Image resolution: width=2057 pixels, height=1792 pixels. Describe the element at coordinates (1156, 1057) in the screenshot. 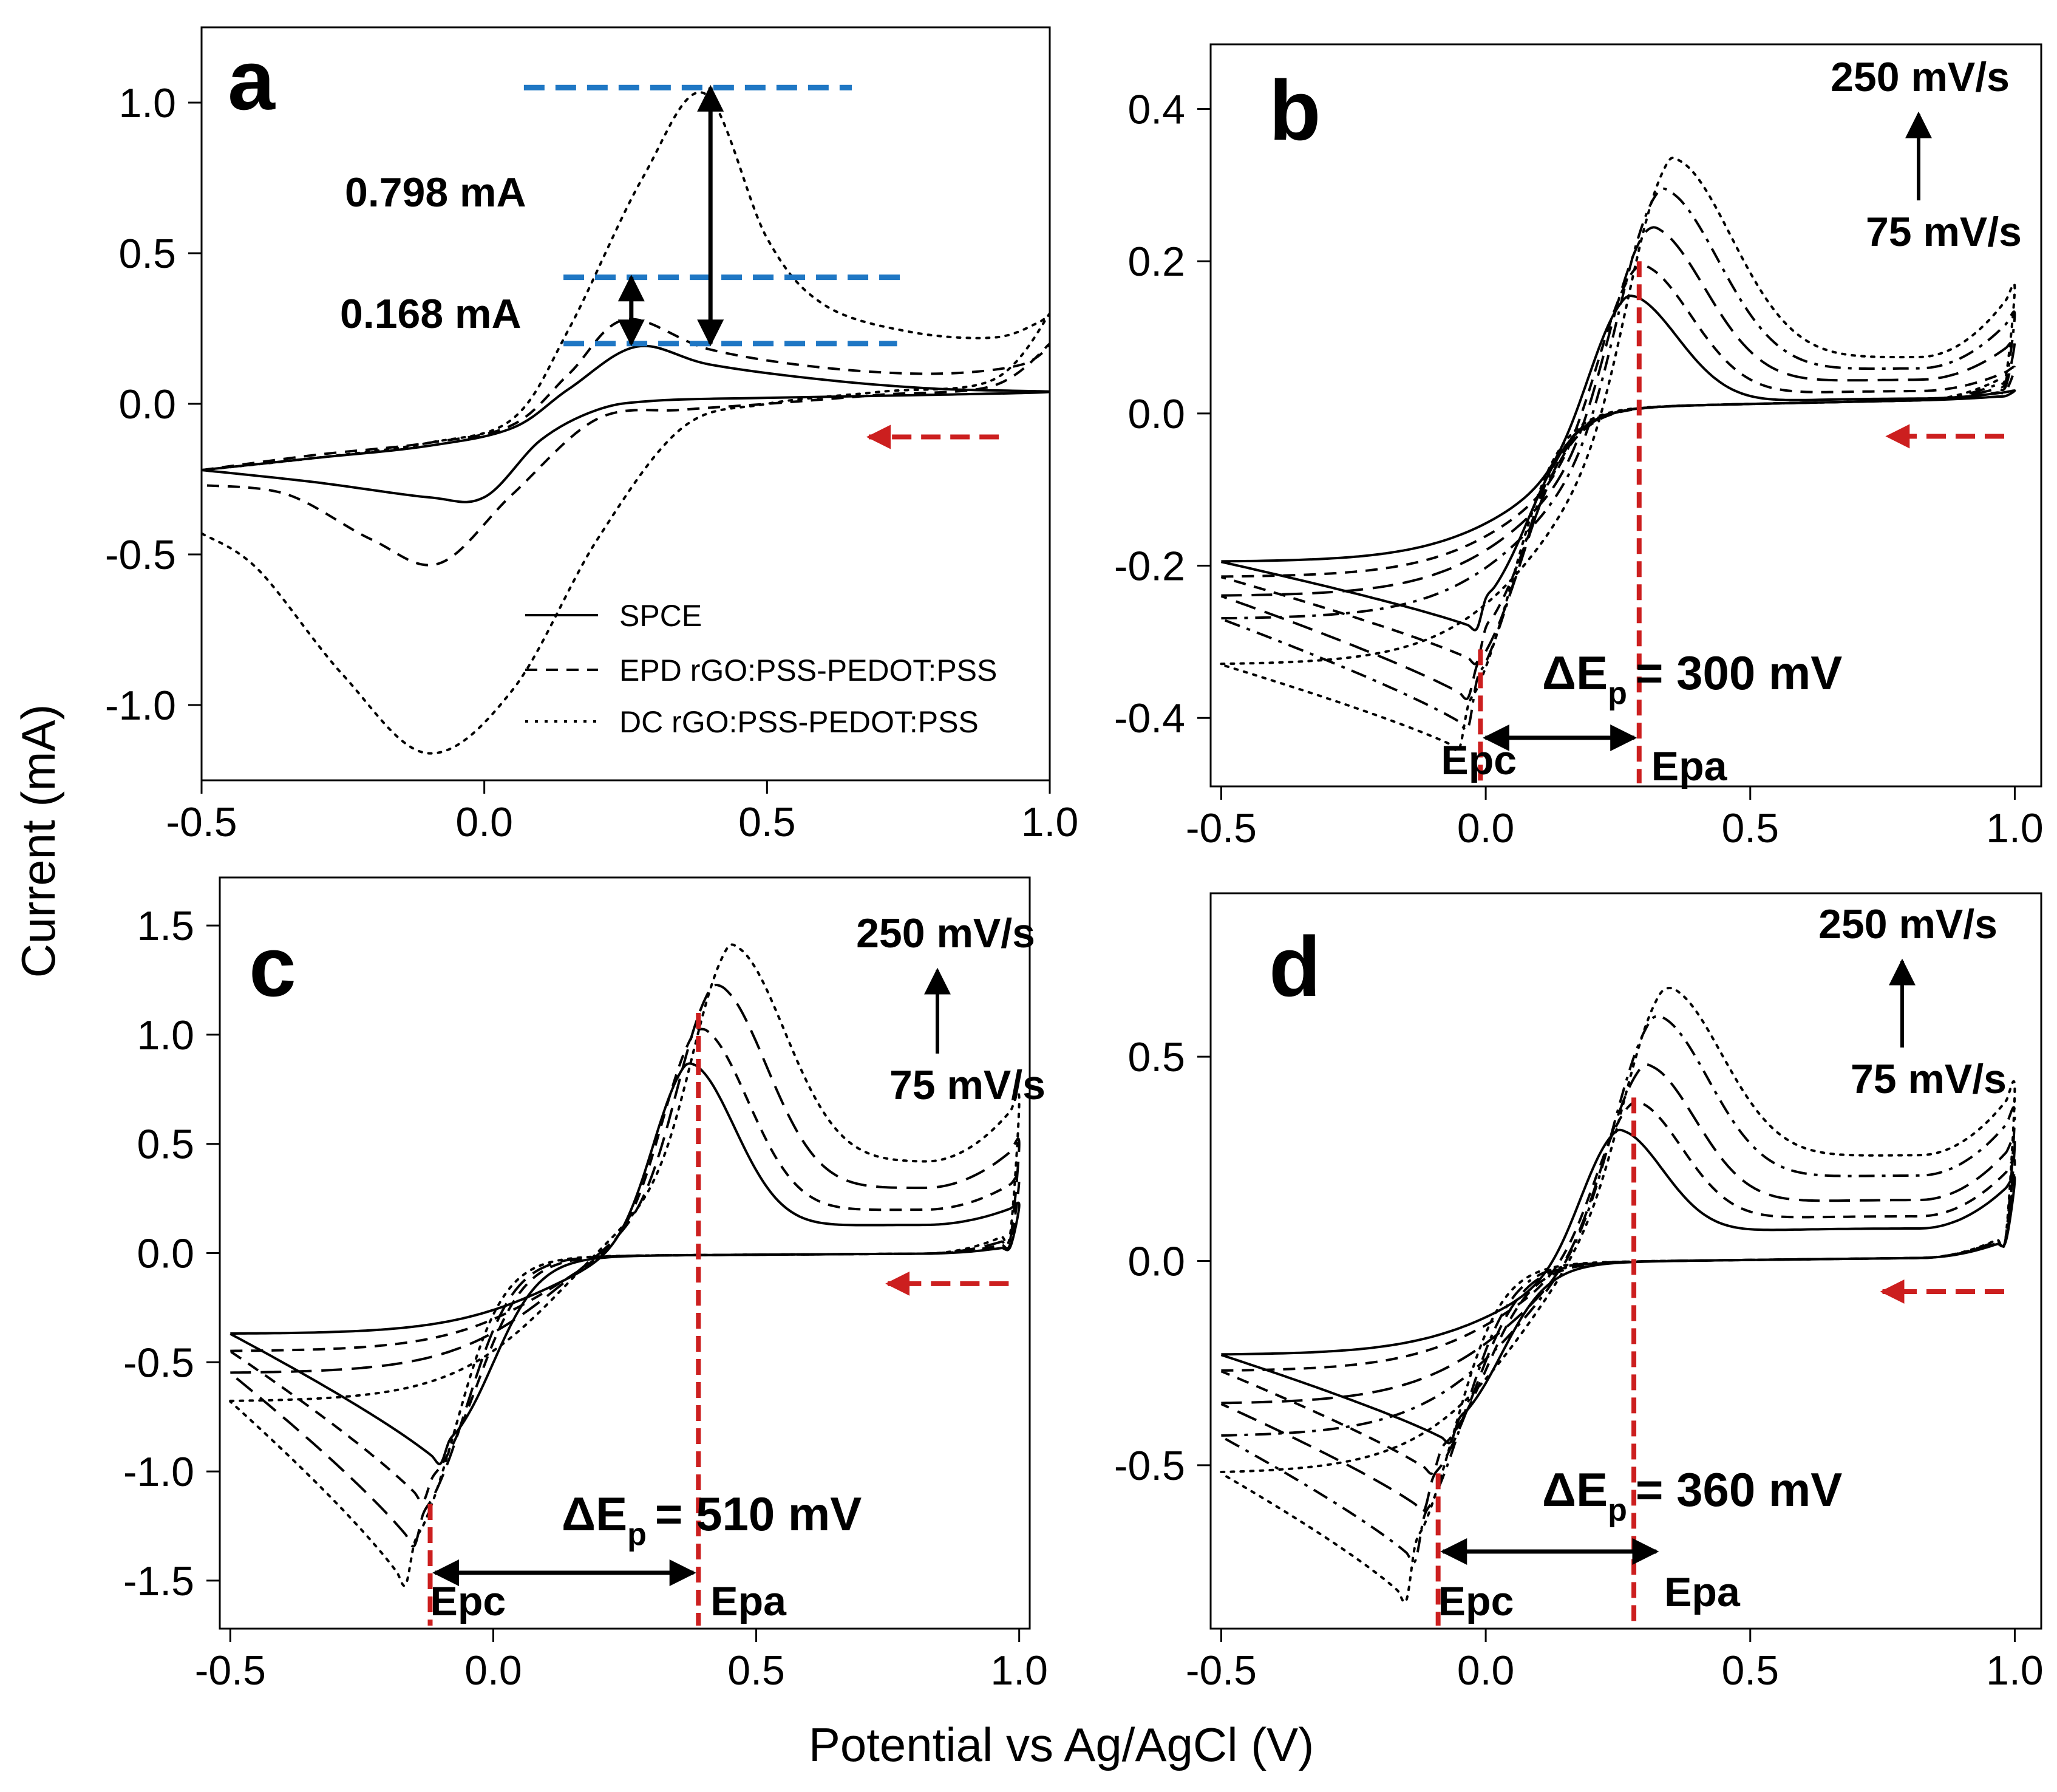

I see `y-tick-label-d: 0.5` at that location.